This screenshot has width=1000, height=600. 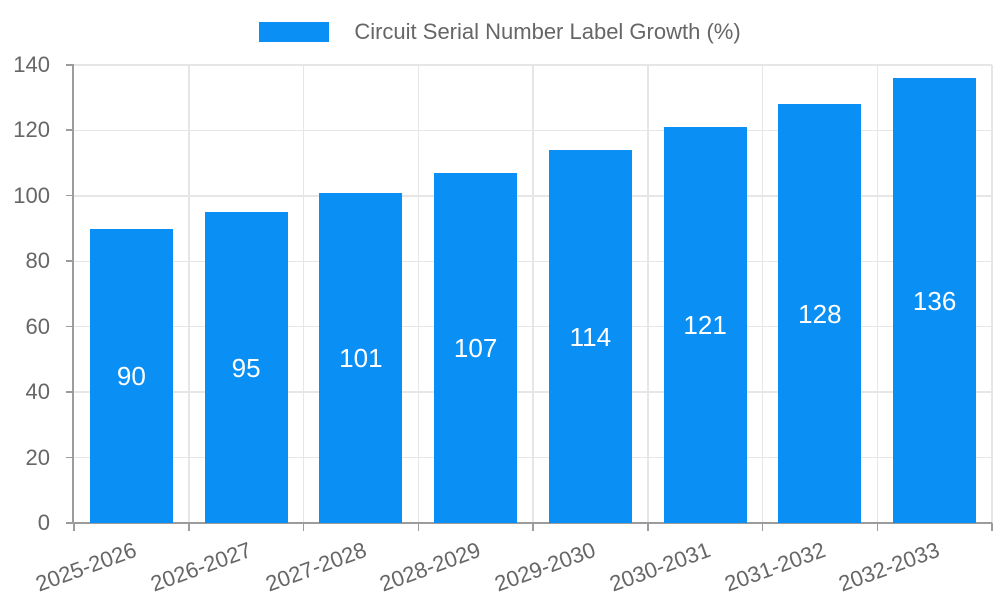 What do you see at coordinates (37, 261) in the screenshot?
I see `y-tick-label: 80` at bounding box center [37, 261].